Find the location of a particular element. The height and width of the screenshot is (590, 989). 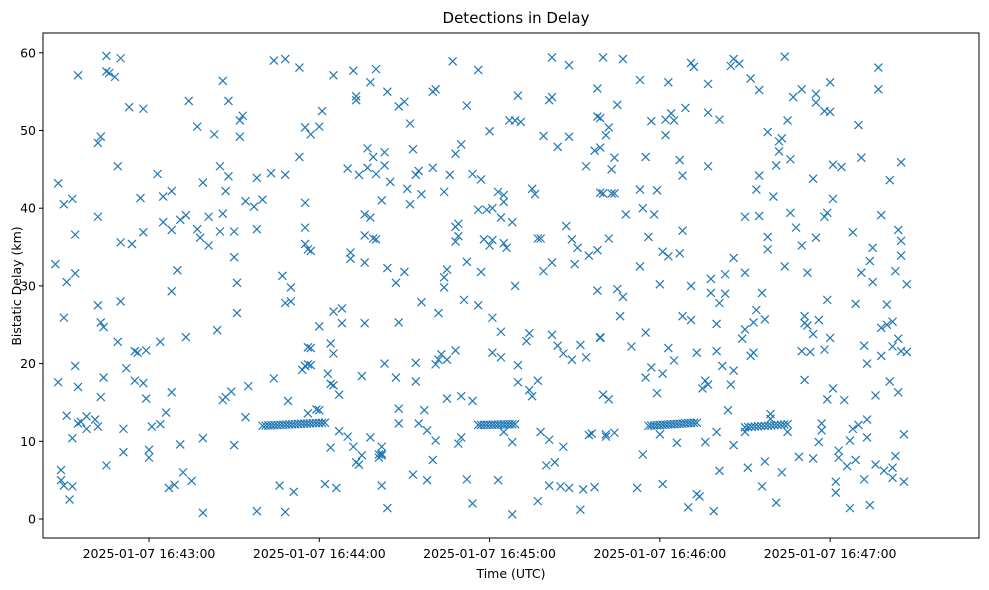

x-tick-label: 2025-01-07 16:46:00 is located at coordinates (659, 553).